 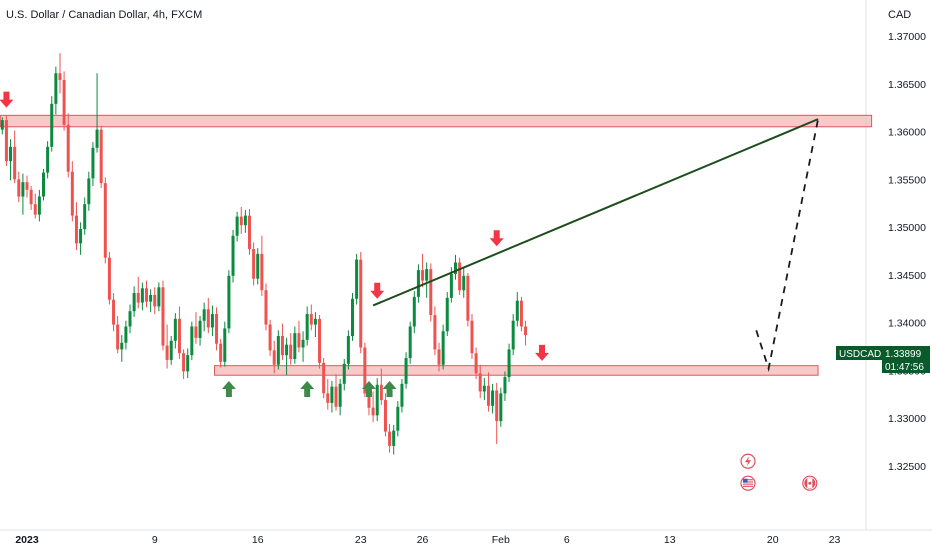 I want to click on y-tick-label: 1.34500, so click(x=907, y=276).